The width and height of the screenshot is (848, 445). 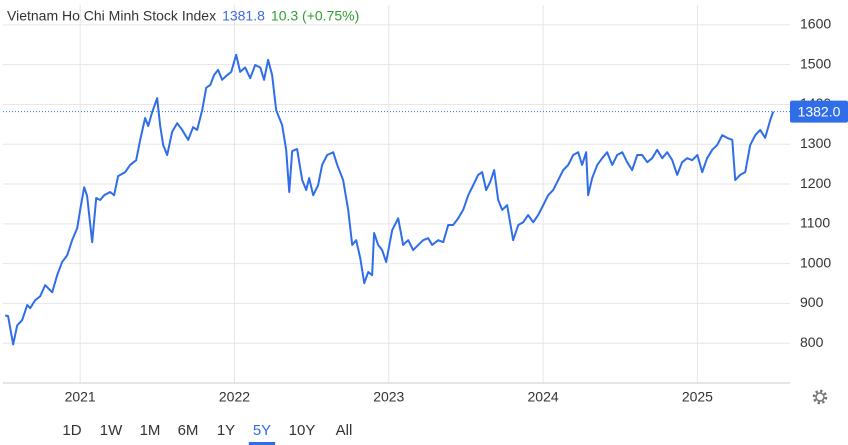 I want to click on range-button: 1M, so click(x=150, y=430).